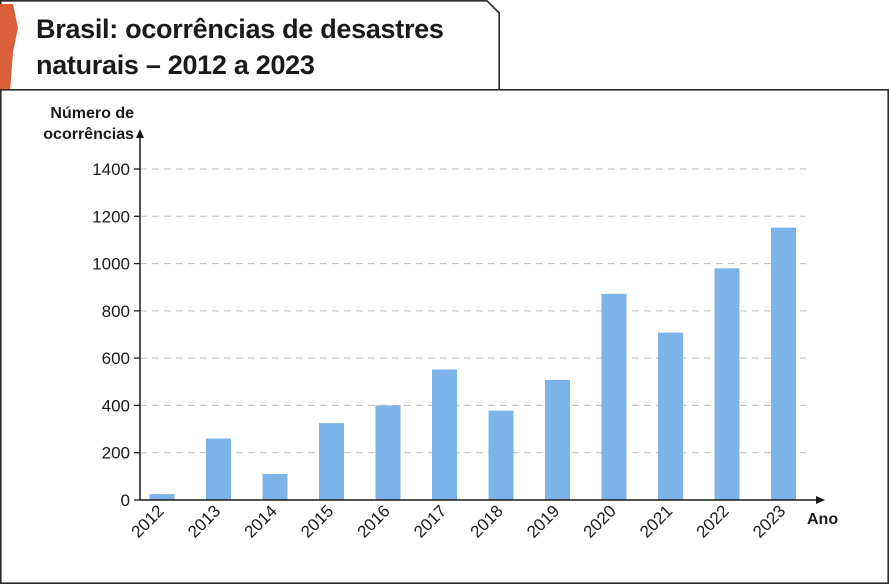 The width and height of the screenshot is (889, 584). What do you see at coordinates (822, 519) in the screenshot?
I see `x-axis-label: Ano` at bounding box center [822, 519].